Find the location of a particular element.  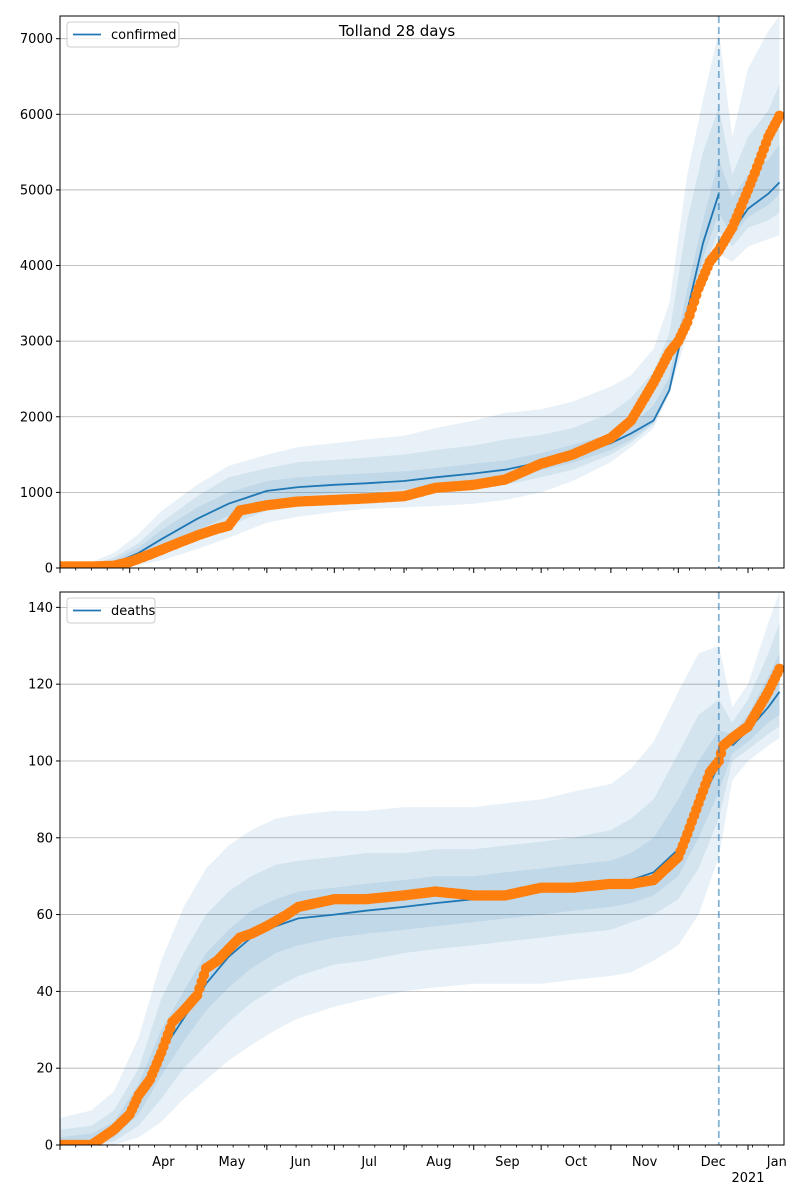

legend: confirmed is located at coordinates (123, 34).